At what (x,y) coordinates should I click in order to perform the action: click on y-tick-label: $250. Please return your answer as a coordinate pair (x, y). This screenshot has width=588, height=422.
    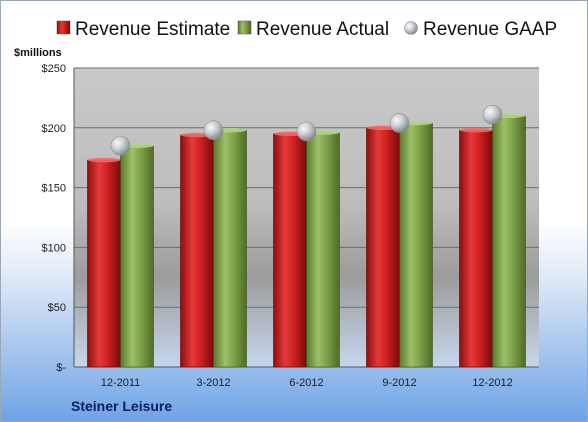
    Looking at the image, I should click on (54, 69).